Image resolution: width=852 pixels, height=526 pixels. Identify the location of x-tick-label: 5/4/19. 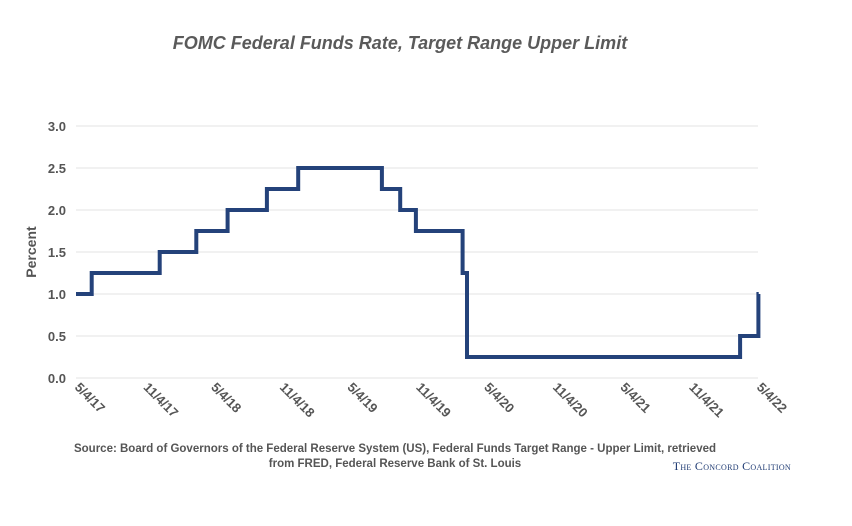
(363, 398).